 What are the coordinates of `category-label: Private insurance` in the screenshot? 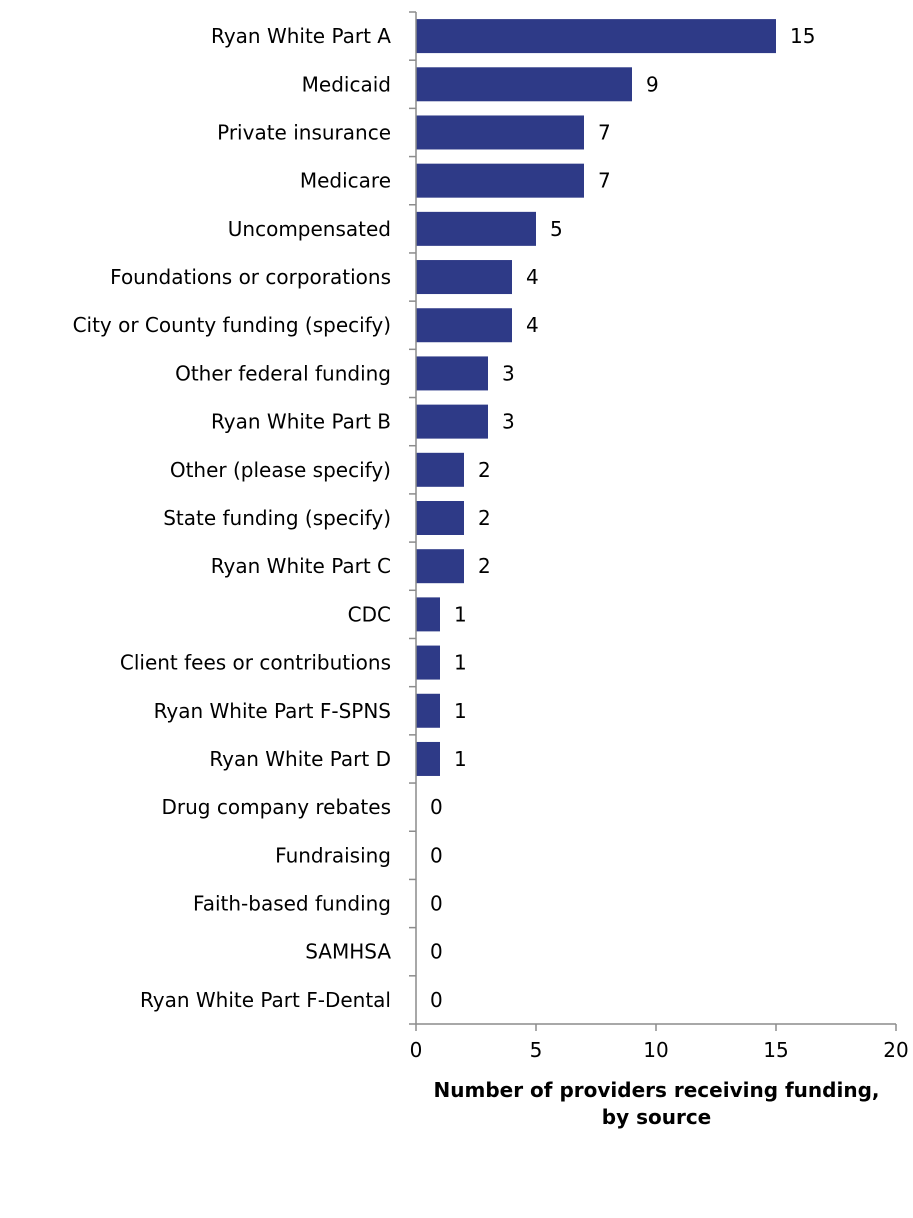 It's located at (304, 132).